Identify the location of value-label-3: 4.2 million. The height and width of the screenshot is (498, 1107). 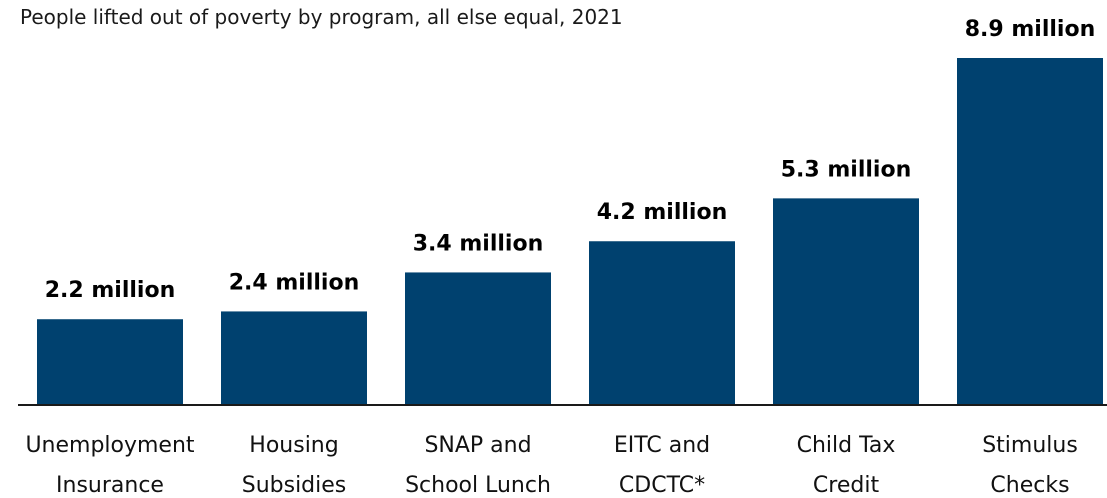
(662, 212).